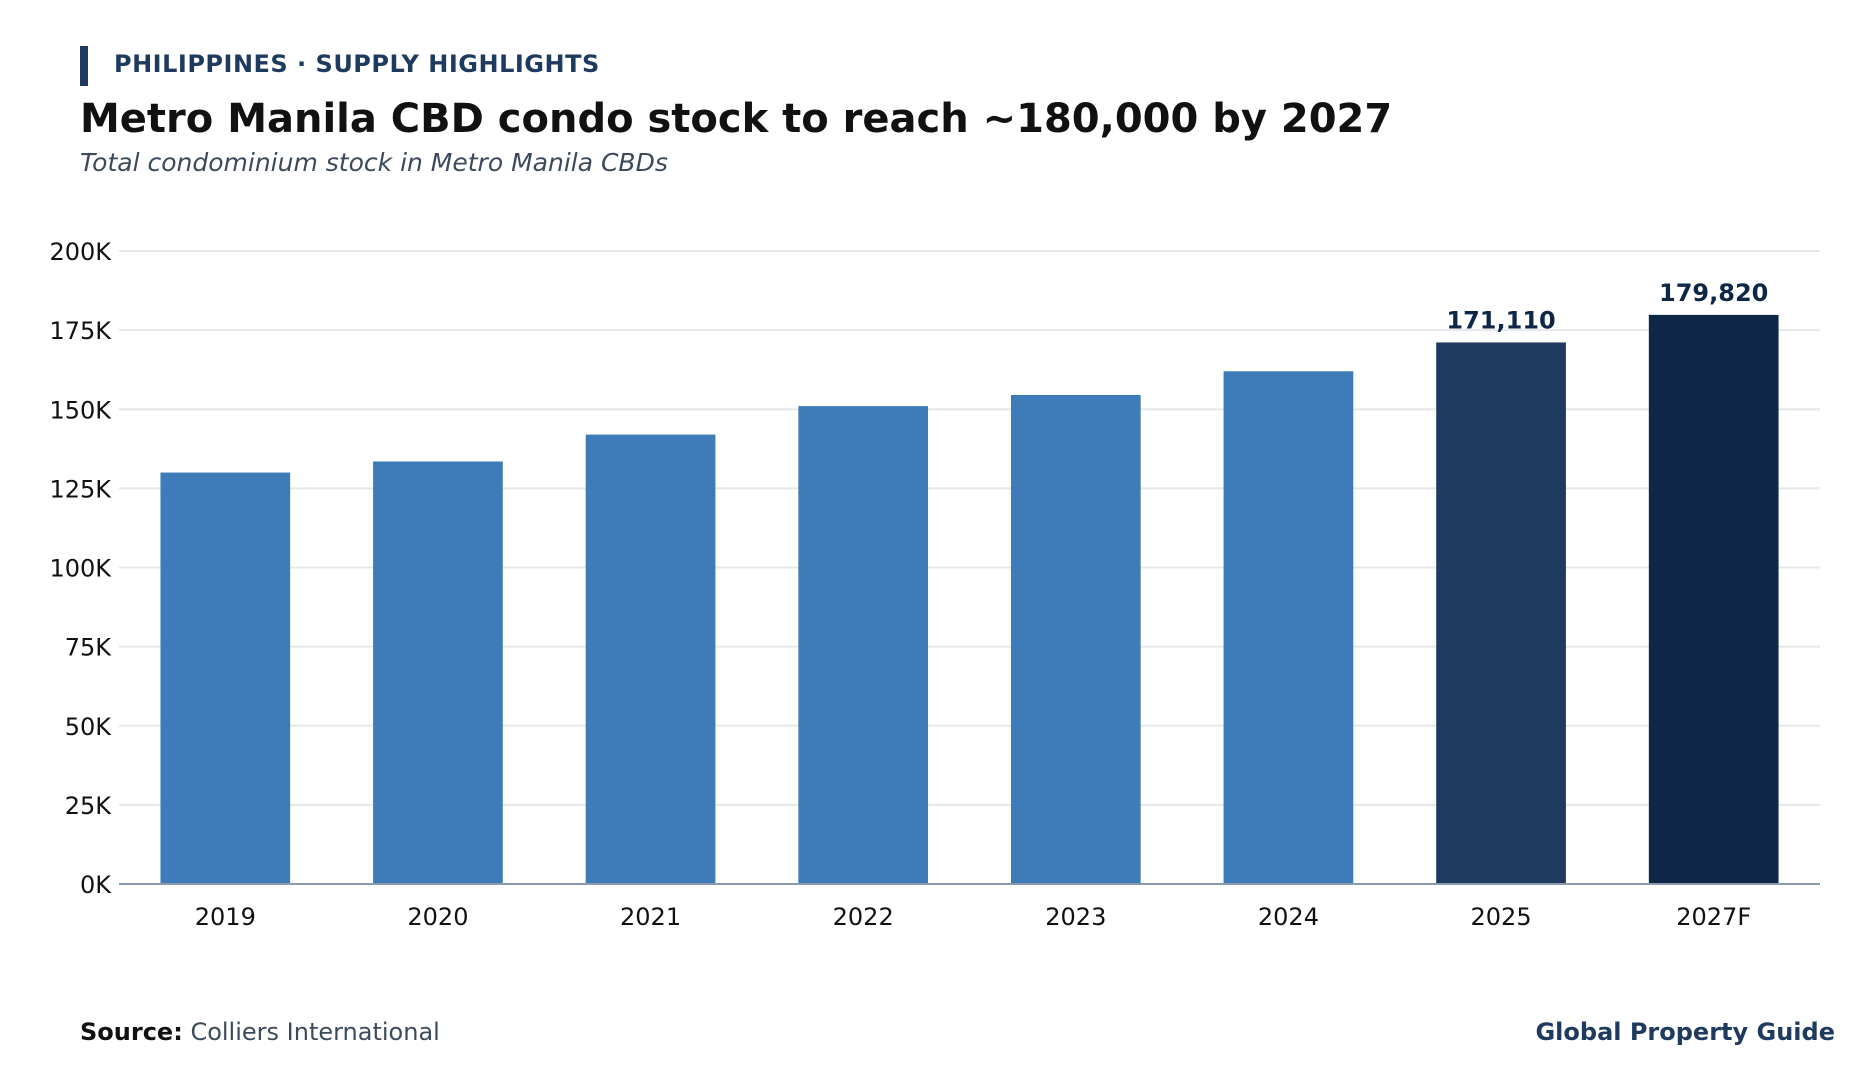 The image size is (1867, 1082). Describe the element at coordinates (225, 678) in the screenshot. I see `bar-2019` at that location.